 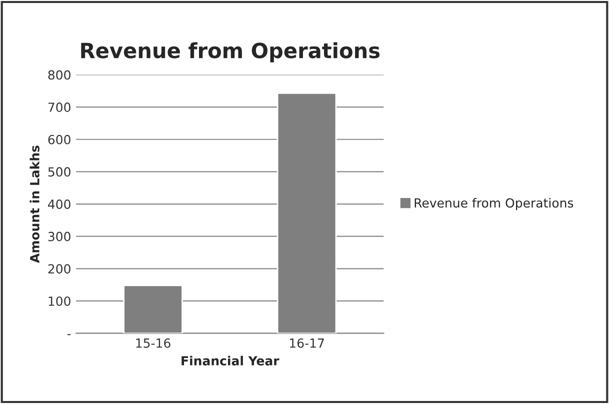 What do you see at coordinates (35, 204) in the screenshot?
I see `y-axis-title: Amount in Lakhs` at bounding box center [35, 204].